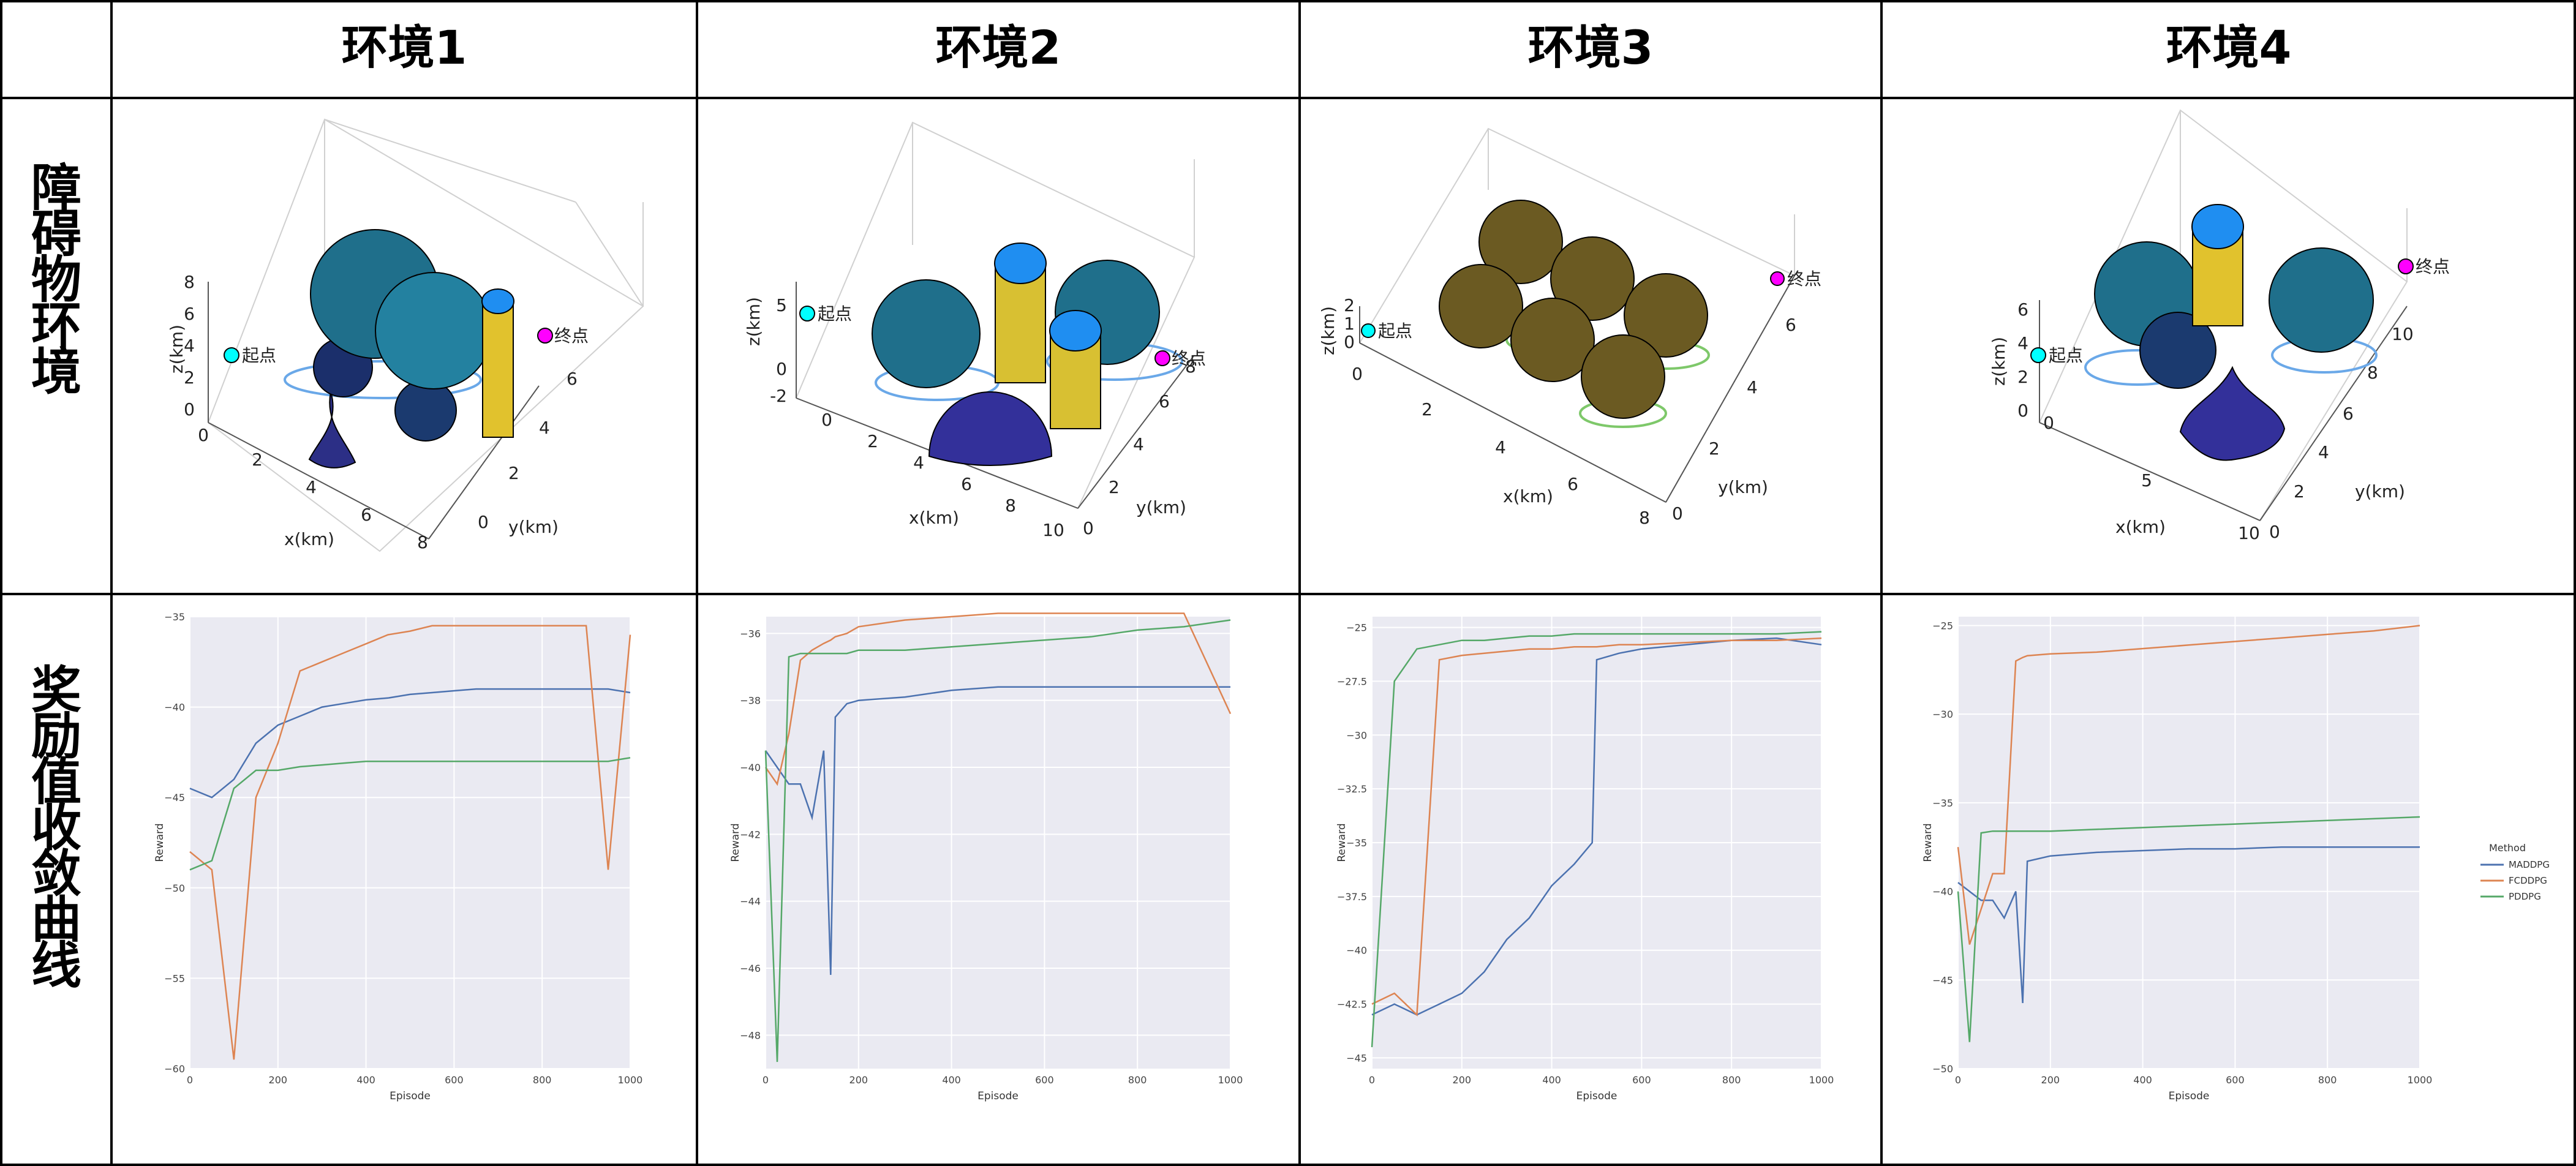 This screenshot has height=1166, width=2576. Describe the element at coordinates (1356, 628) in the screenshot. I see `y-tick-label: −25` at that location.